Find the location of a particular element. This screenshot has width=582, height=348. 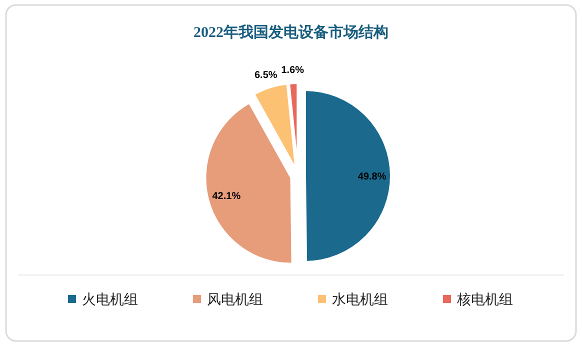

data-label: 1.6% is located at coordinates (292, 70).